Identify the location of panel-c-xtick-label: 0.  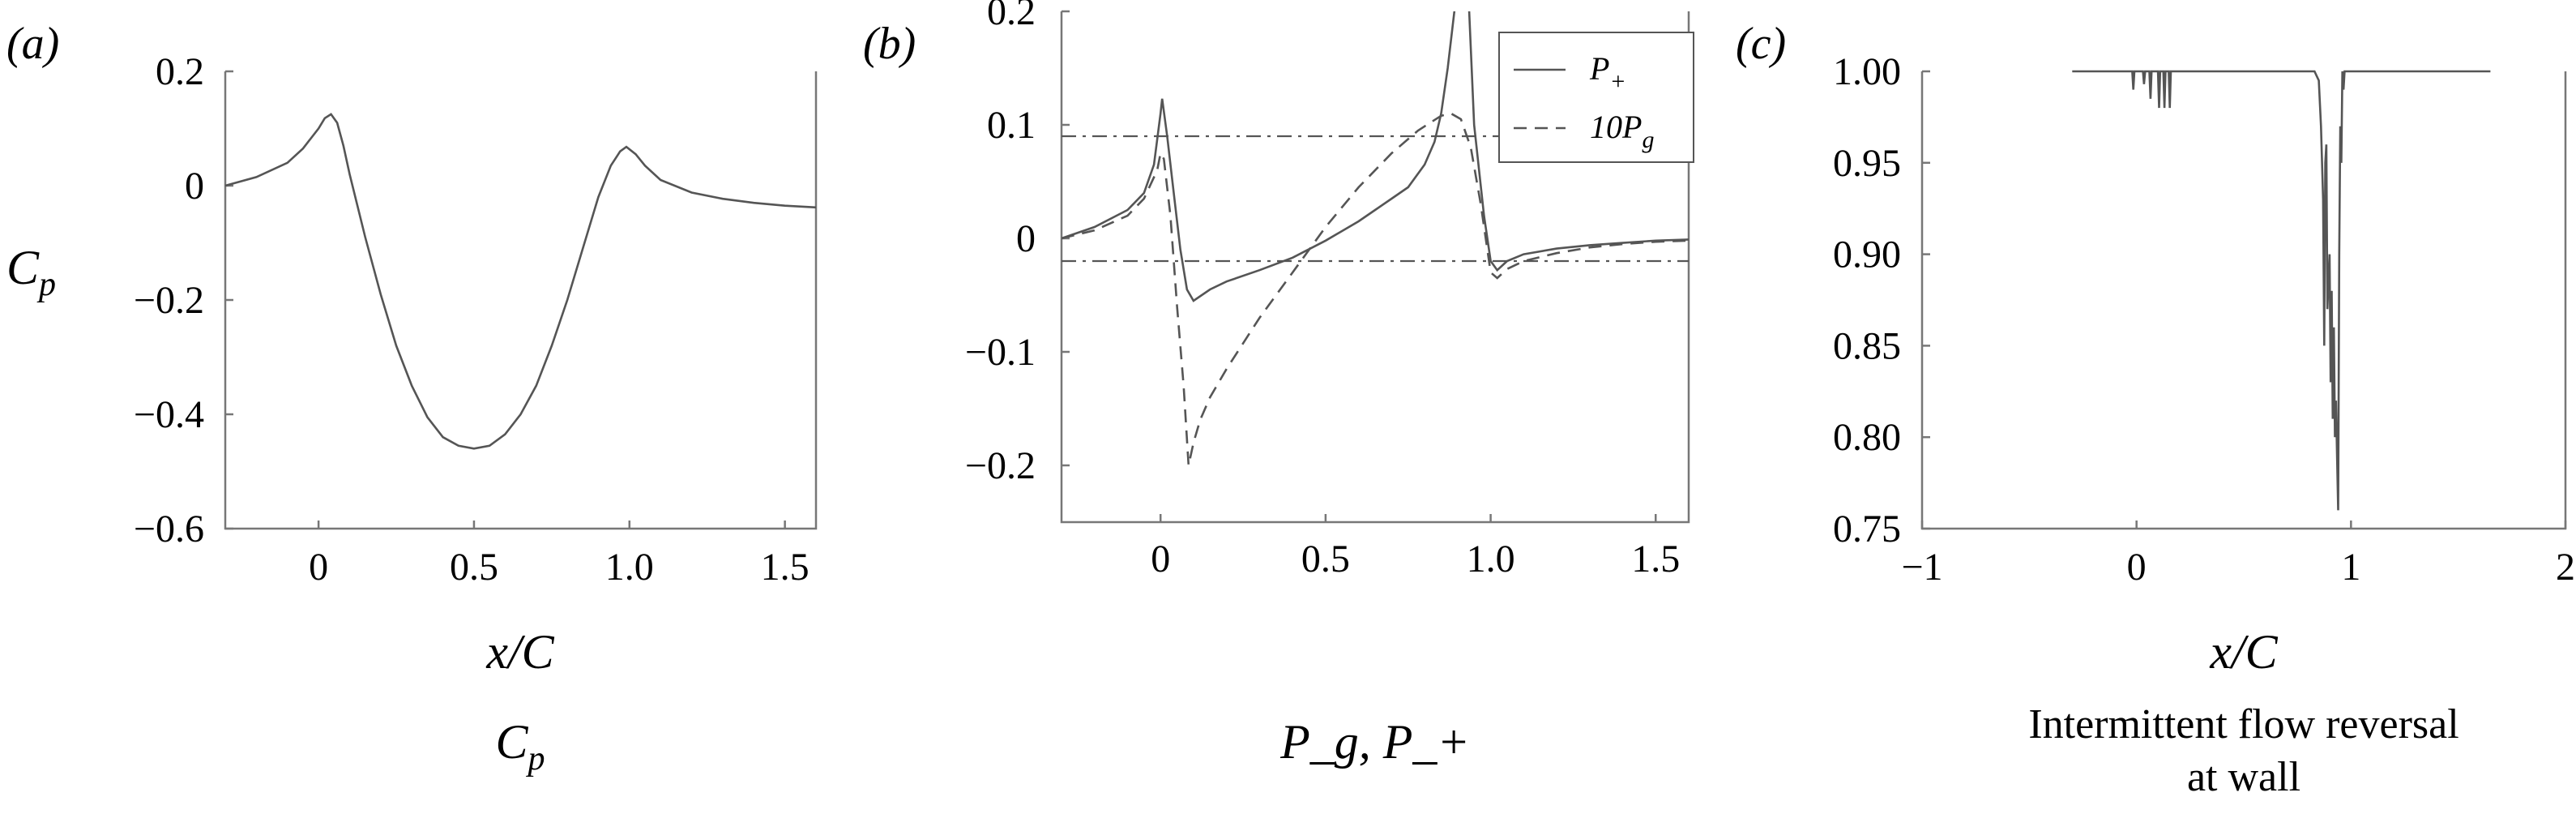
(2137, 567).